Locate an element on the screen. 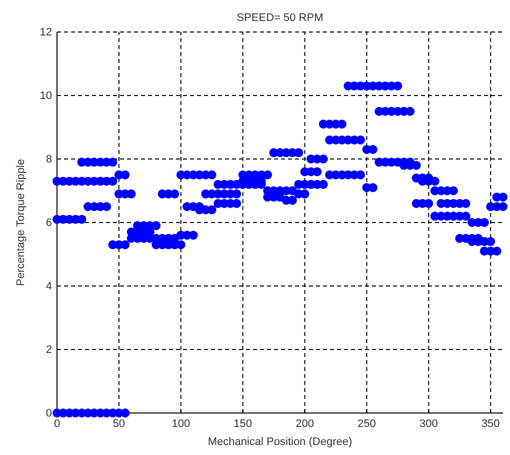  y-tick-label: 4 is located at coordinates (49, 286).